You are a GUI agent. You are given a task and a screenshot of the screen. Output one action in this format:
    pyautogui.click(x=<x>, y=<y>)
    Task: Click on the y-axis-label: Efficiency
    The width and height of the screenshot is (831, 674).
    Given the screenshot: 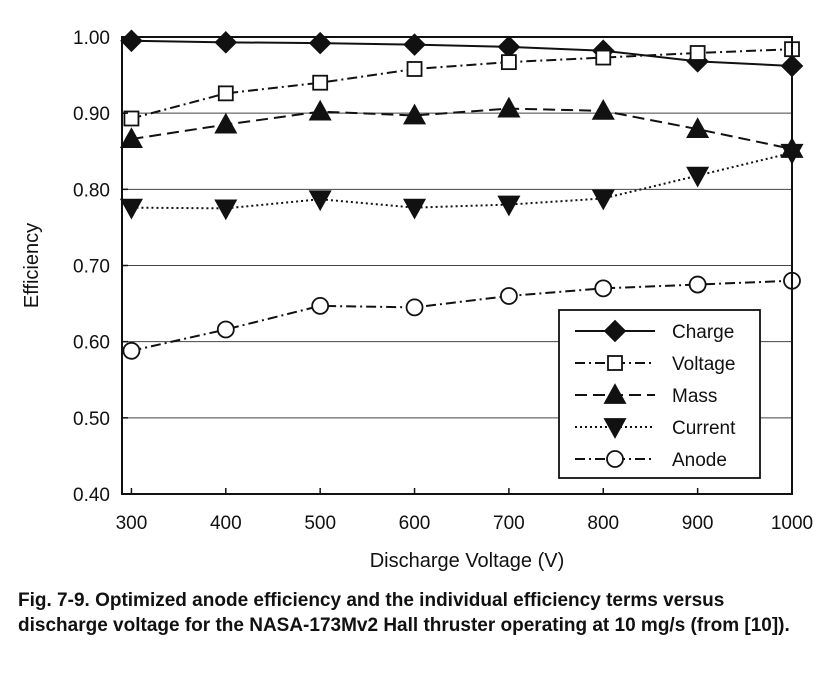 What is the action you would take?
    pyautogui.click(x=32, y=265)
    